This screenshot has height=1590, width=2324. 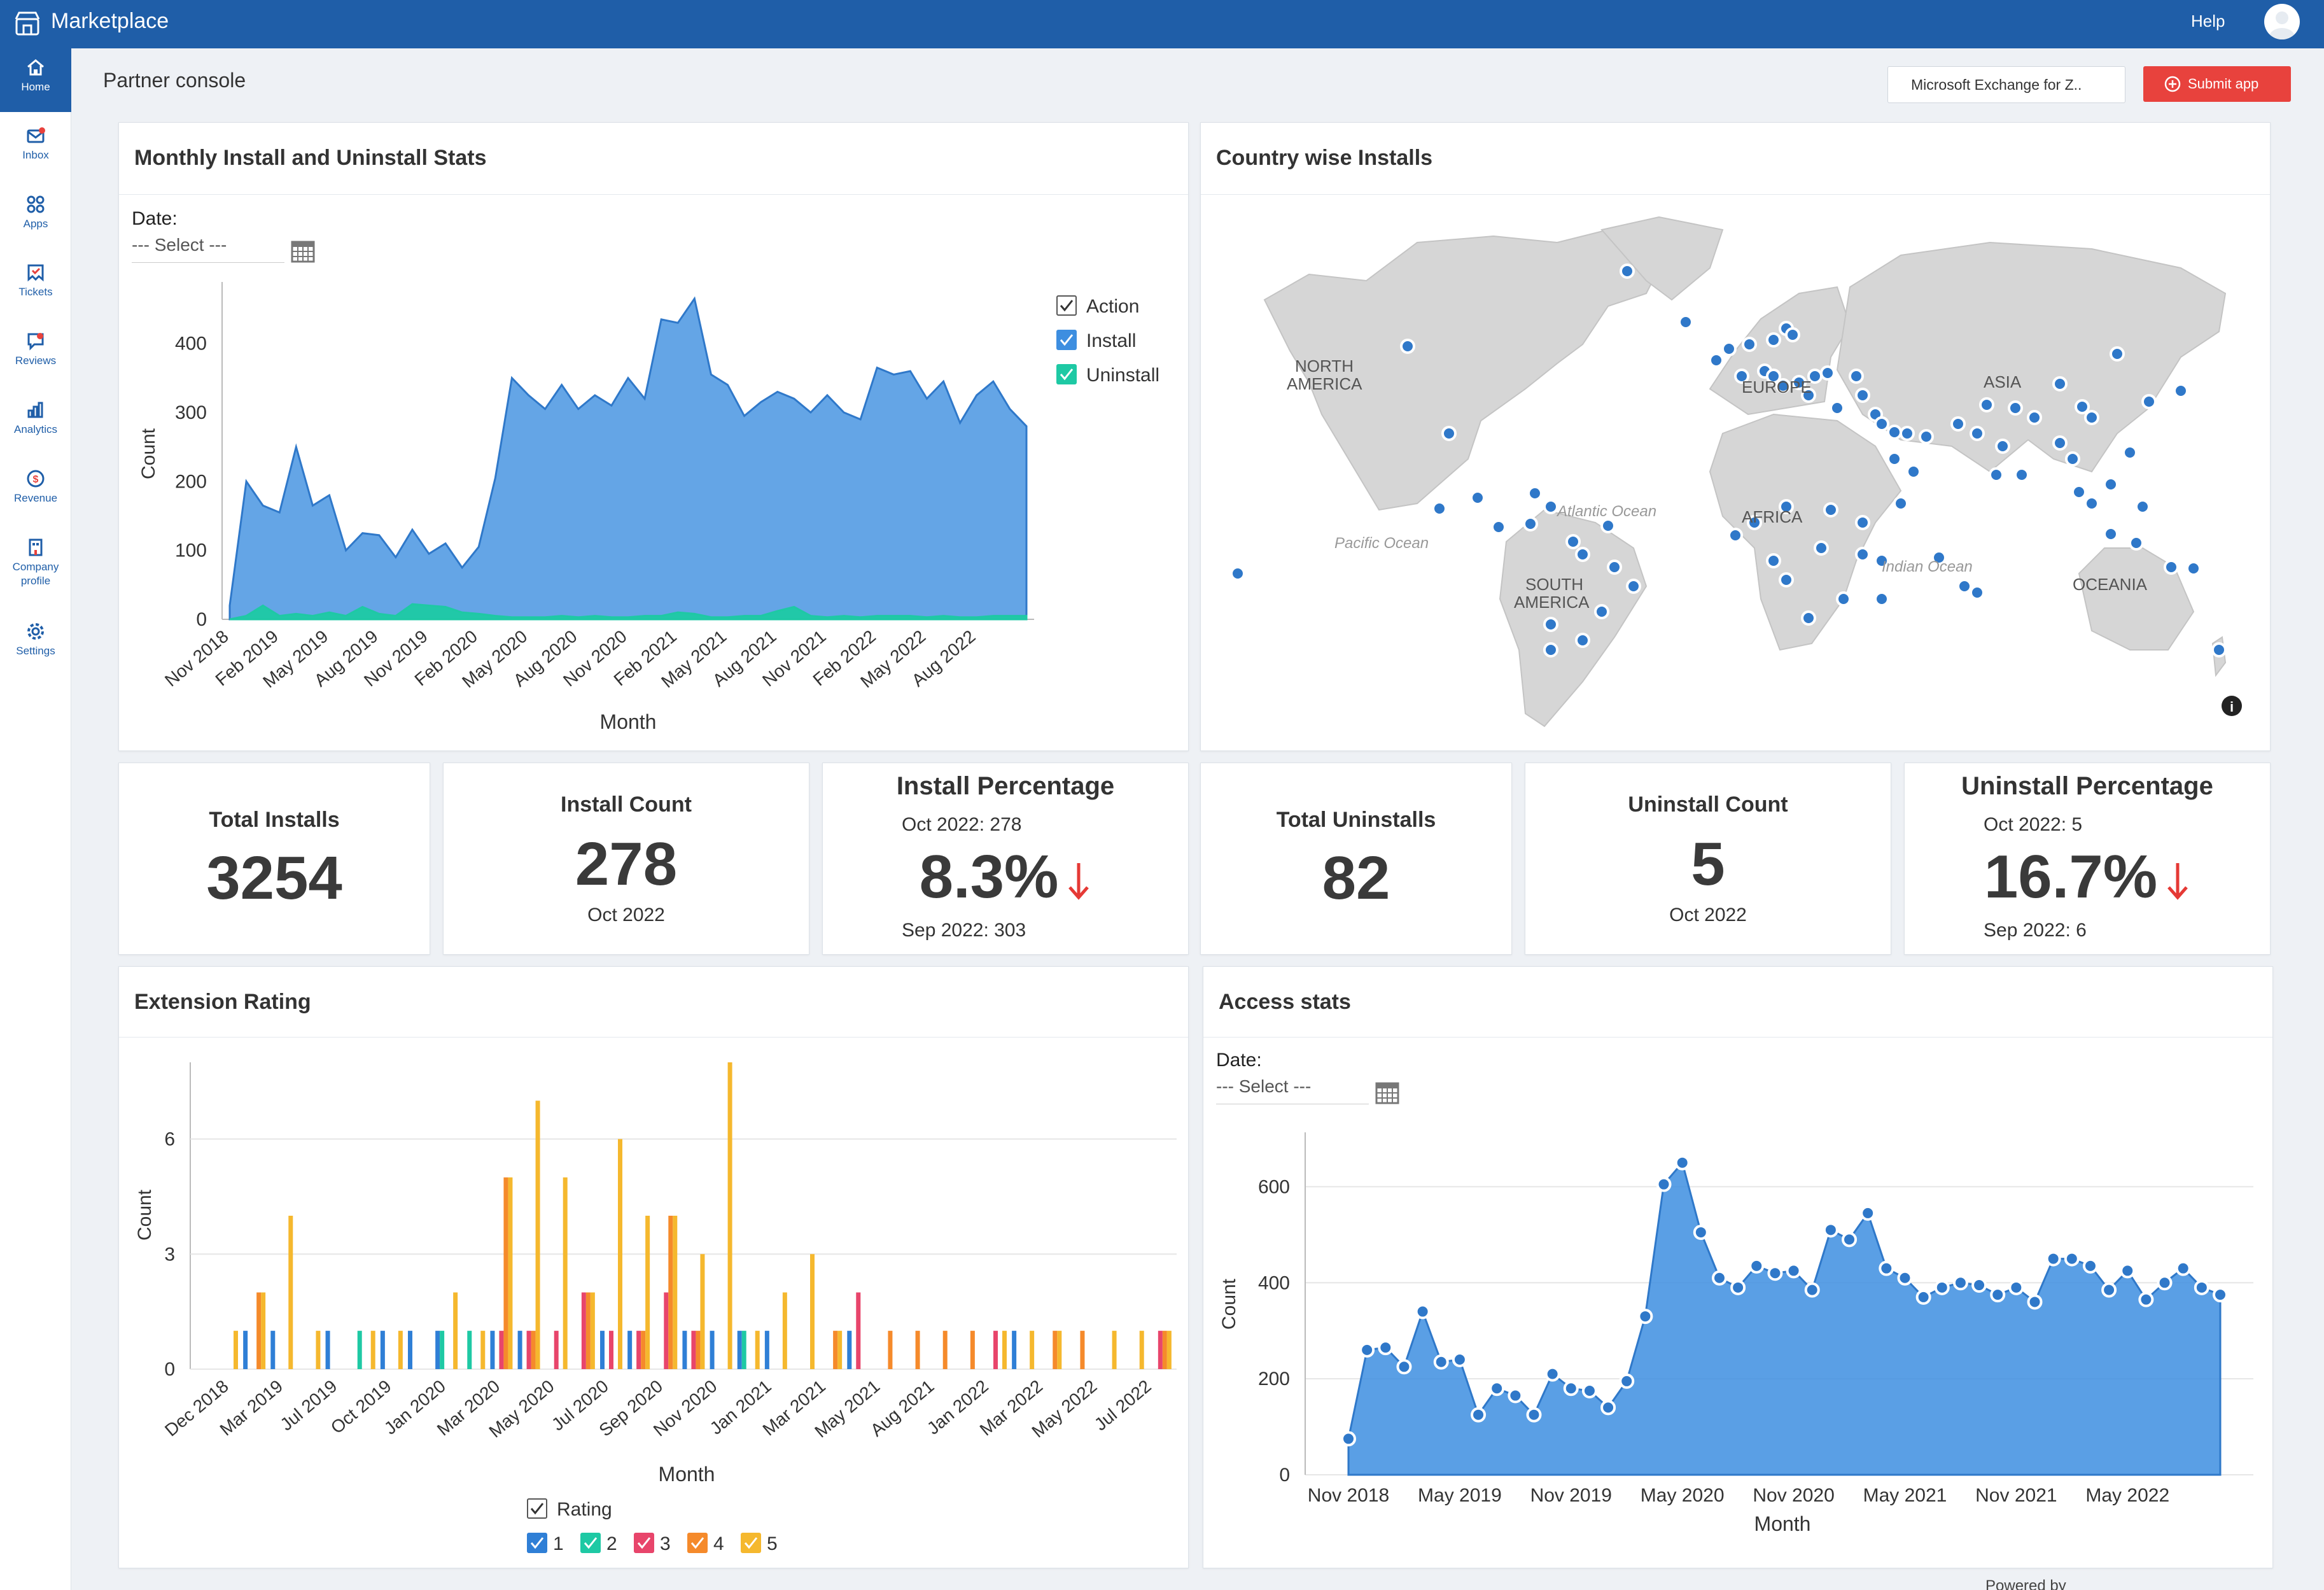 I want to click on sidebar-item-label: Apps, so click(x=35, y=224).